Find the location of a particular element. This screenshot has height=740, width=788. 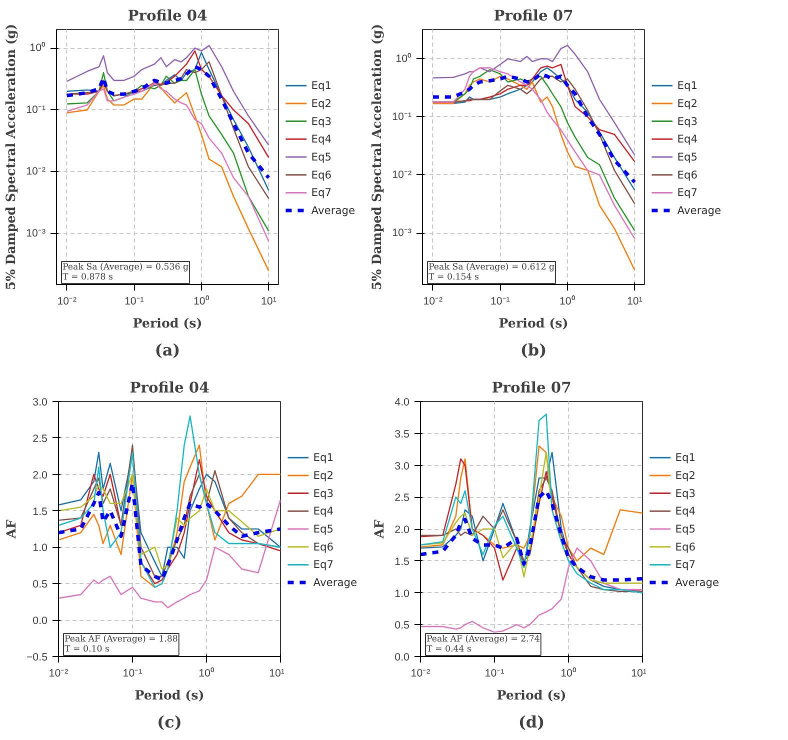

text: (d) is located at coordinates (531, 722).